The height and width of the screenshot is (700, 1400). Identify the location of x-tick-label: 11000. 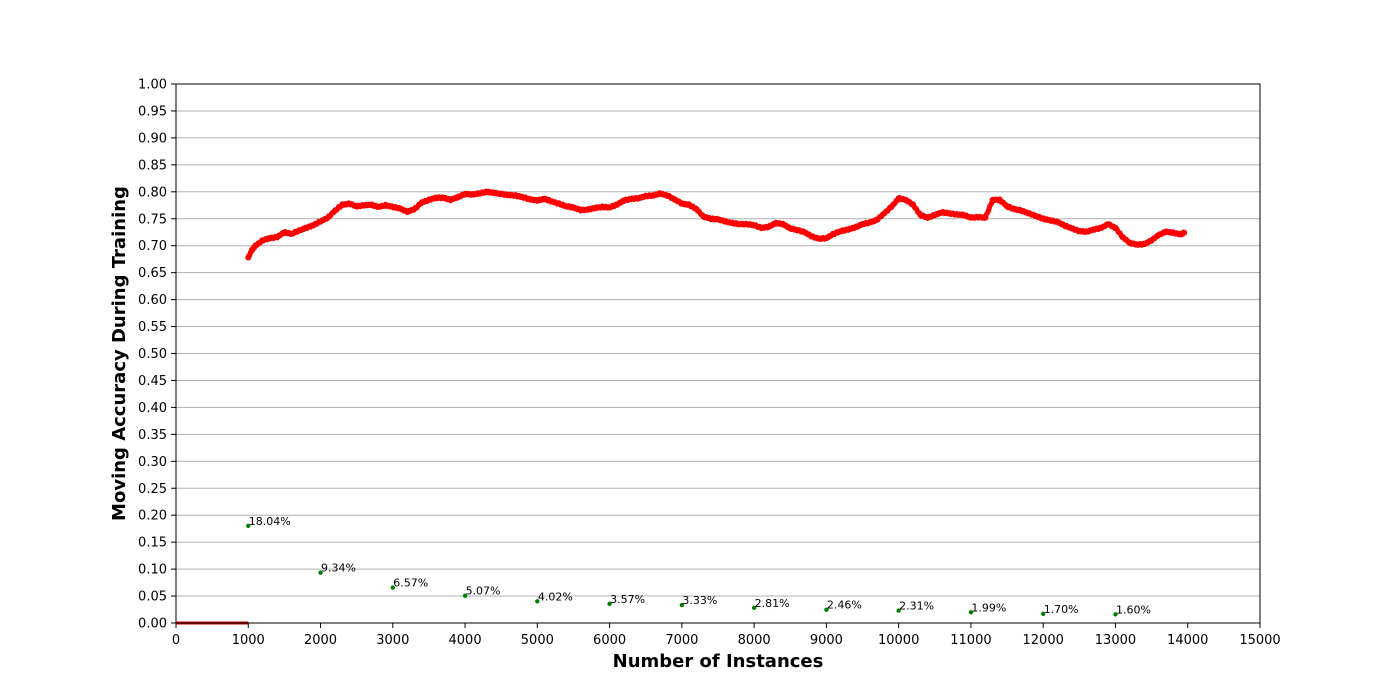
(970, 640).